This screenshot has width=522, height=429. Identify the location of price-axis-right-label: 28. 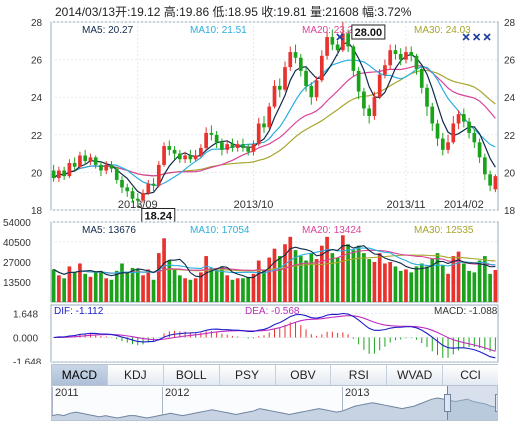
(510, 23).